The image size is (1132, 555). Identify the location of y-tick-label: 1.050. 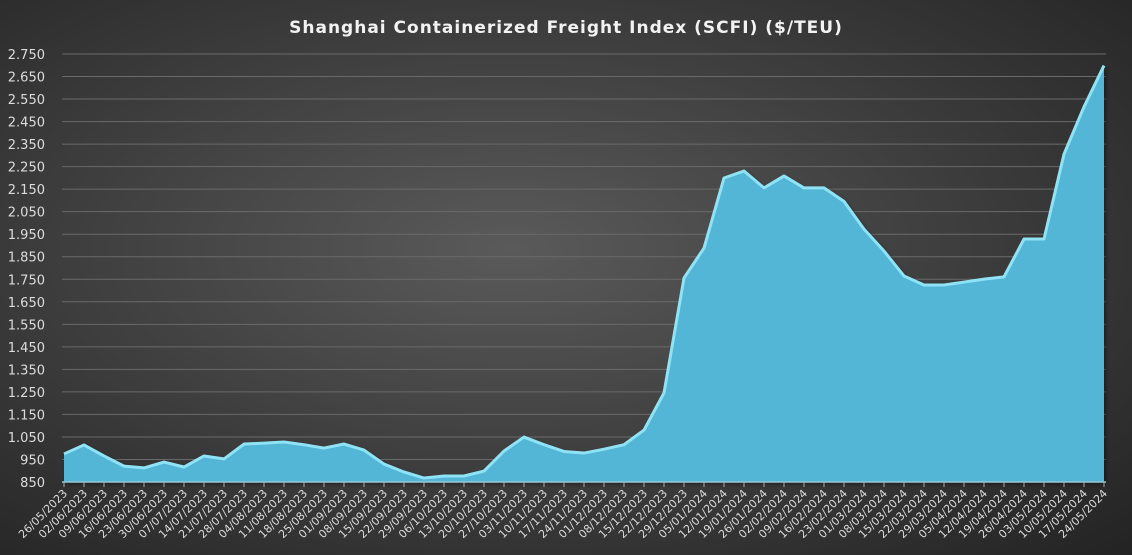
(26, 438).